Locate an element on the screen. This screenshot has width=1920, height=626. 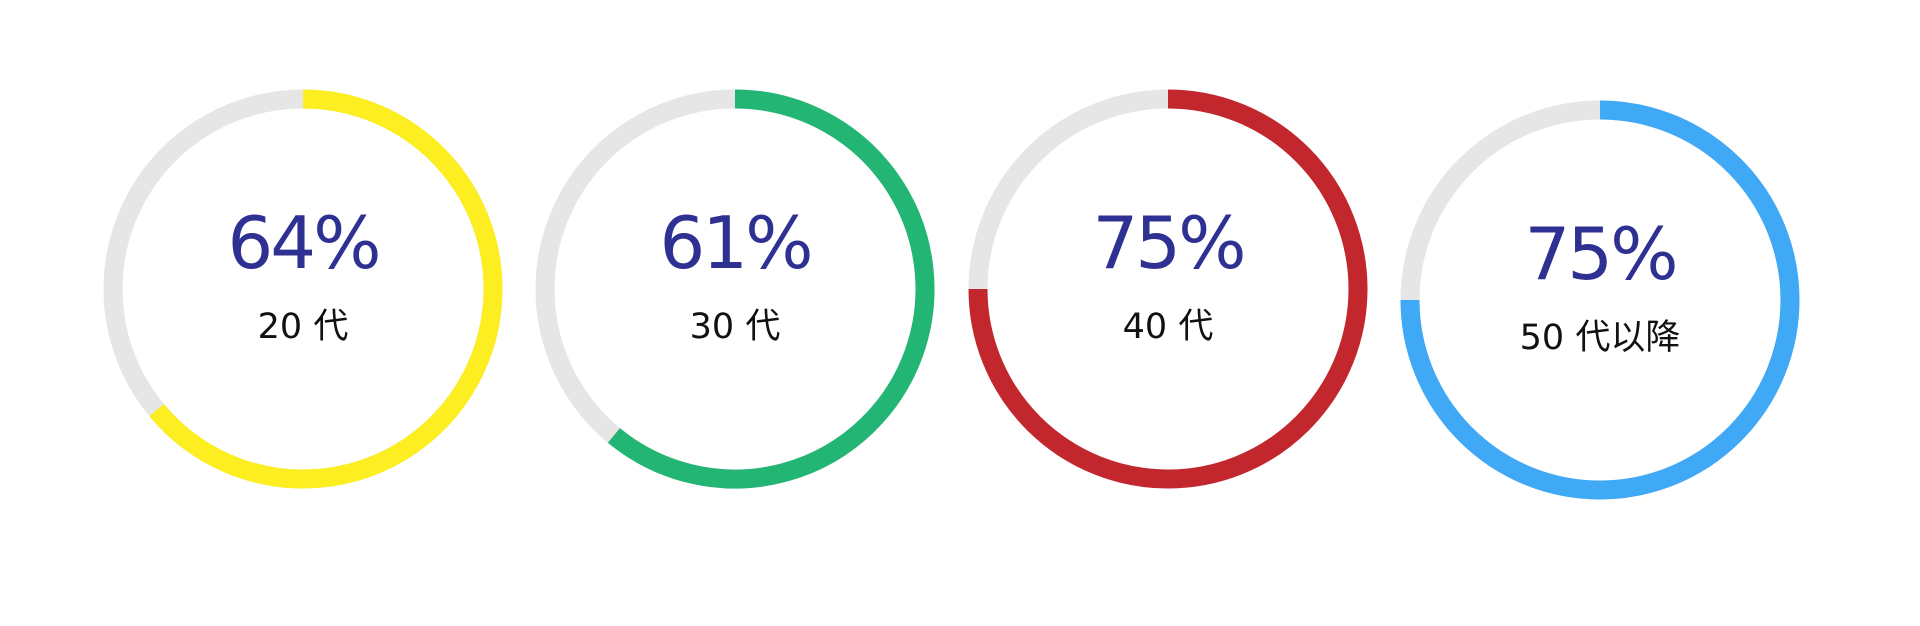
donut-gauge-50s-plus: 75% 50 代以降 is located at coordinates (1600, 300).